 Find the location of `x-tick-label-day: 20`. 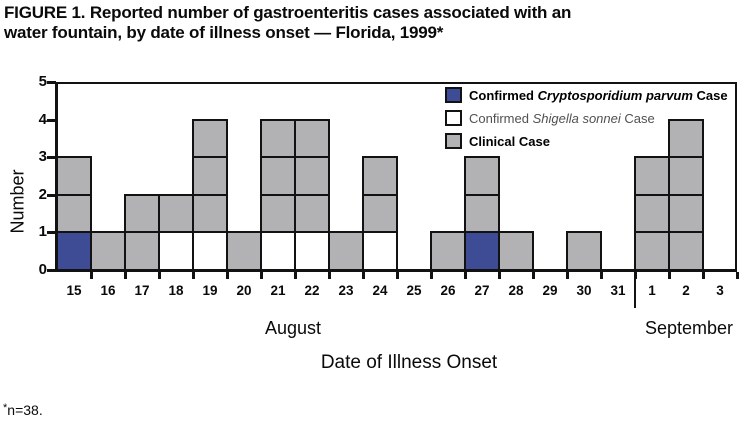

x-tick-label-day: 20 is located at coordinates (244, 290).